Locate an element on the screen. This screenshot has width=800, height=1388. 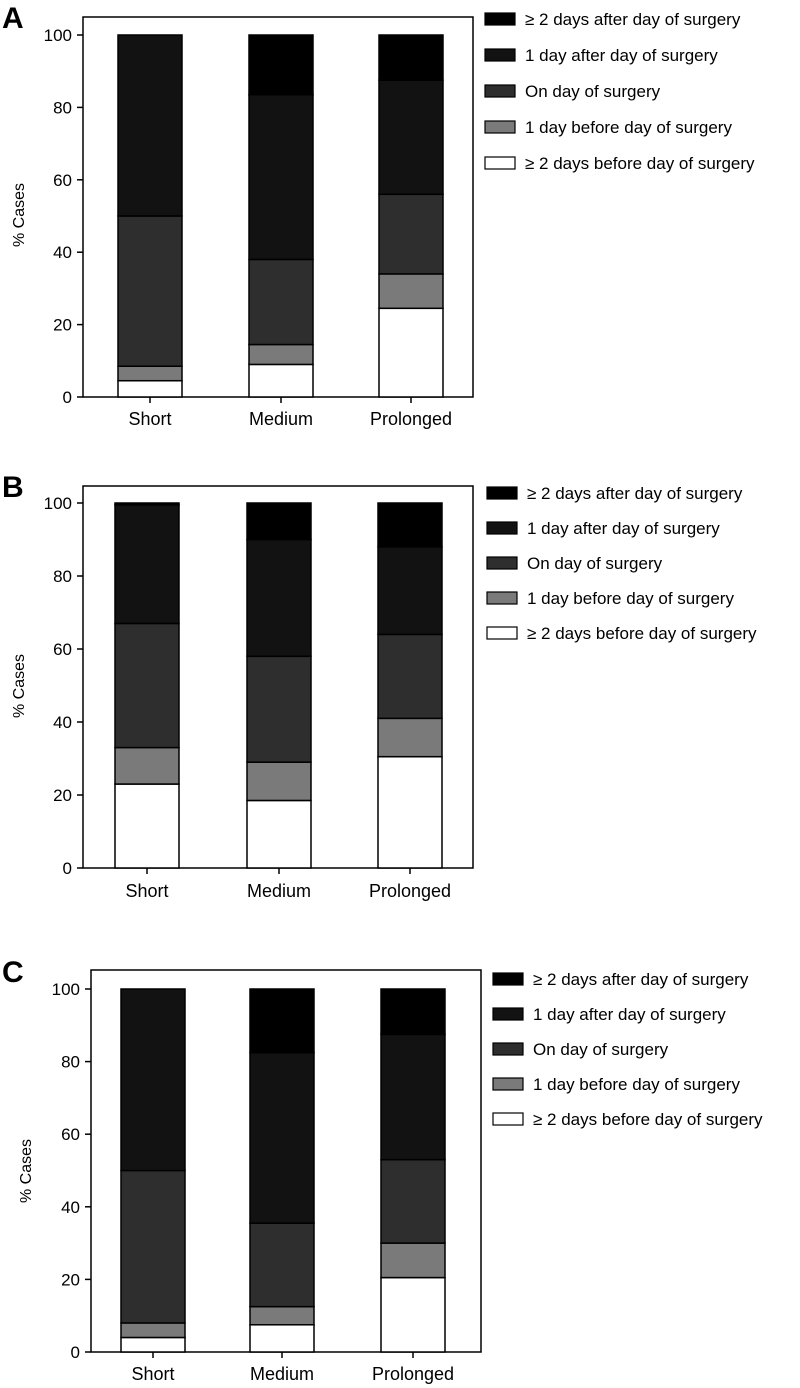
panel-label-b: B is located at coordinates (13, 487).